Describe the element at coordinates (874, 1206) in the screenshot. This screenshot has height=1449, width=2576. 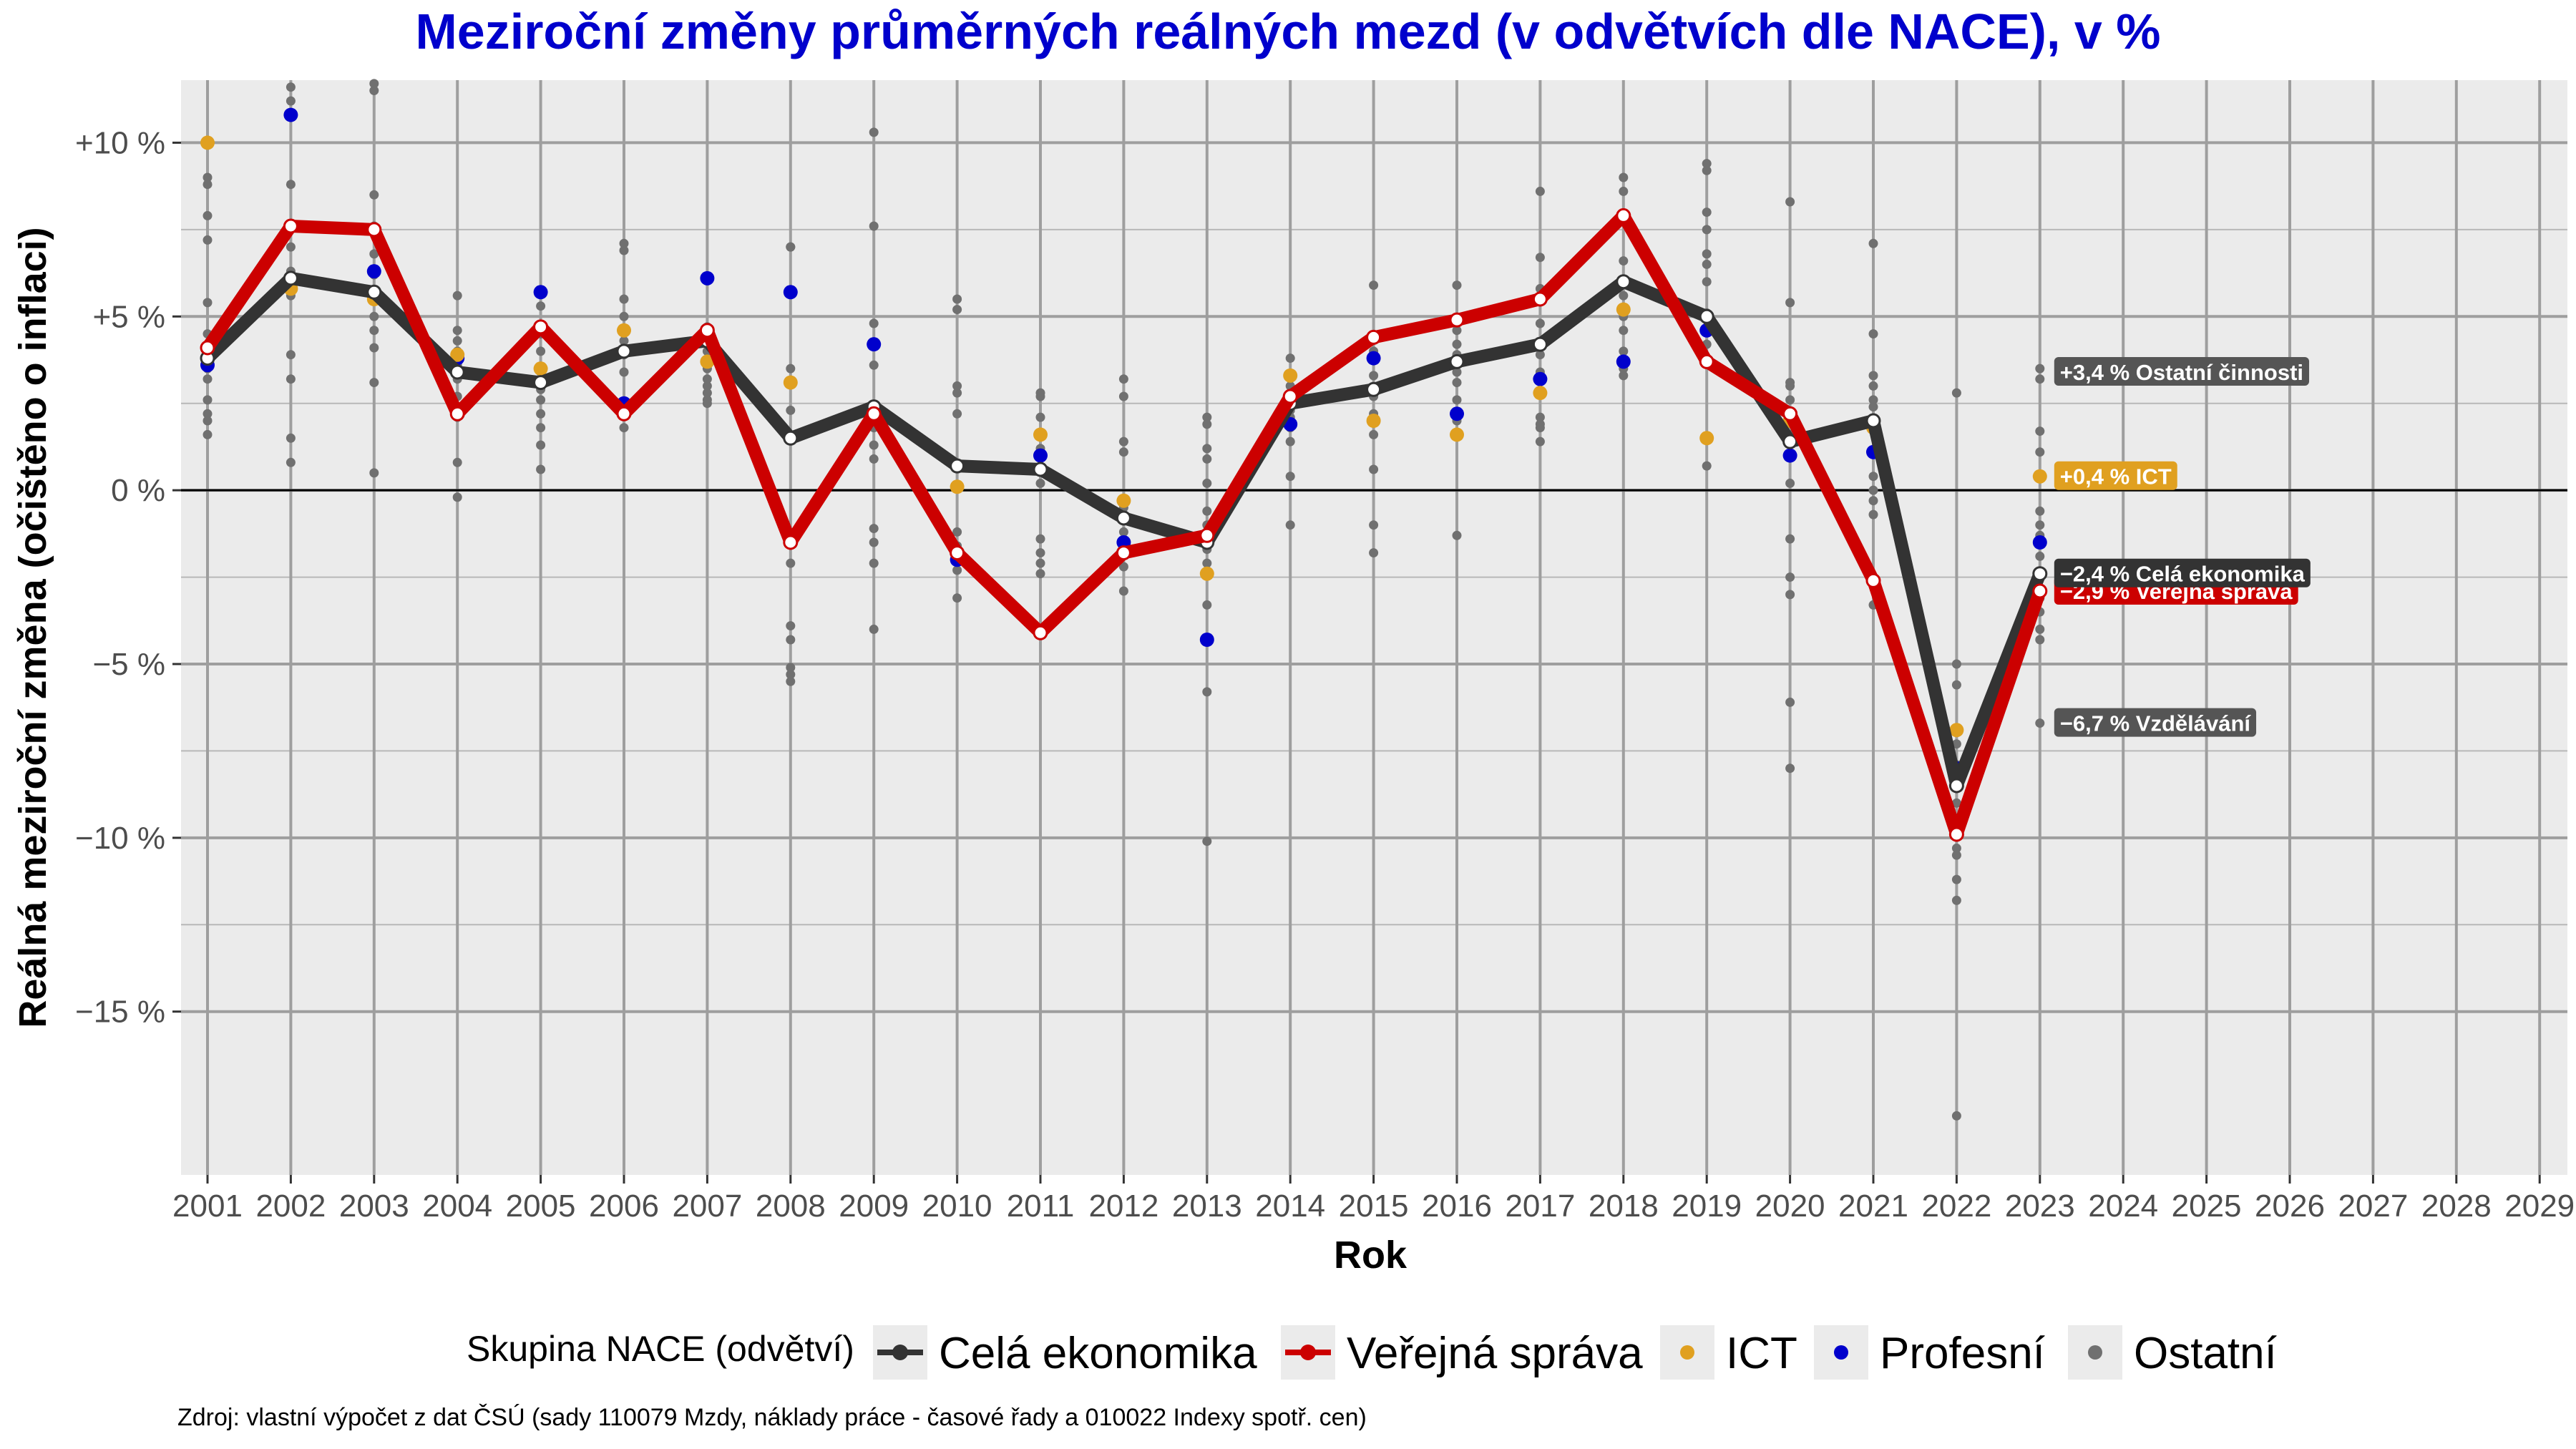
I see `x-tick-label: 2009` at that location.